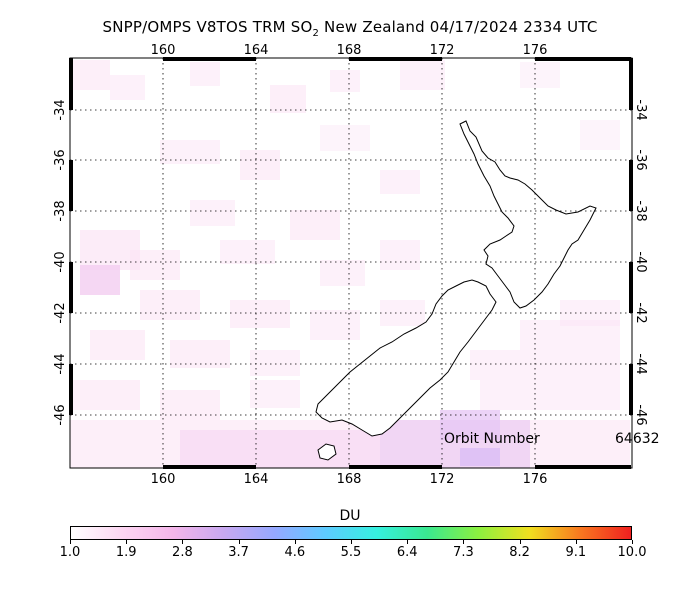 Image resolution: width=700 pixels, height=600 pixels. I want to click on lat-label-left-42: -42, so click(60, 312).